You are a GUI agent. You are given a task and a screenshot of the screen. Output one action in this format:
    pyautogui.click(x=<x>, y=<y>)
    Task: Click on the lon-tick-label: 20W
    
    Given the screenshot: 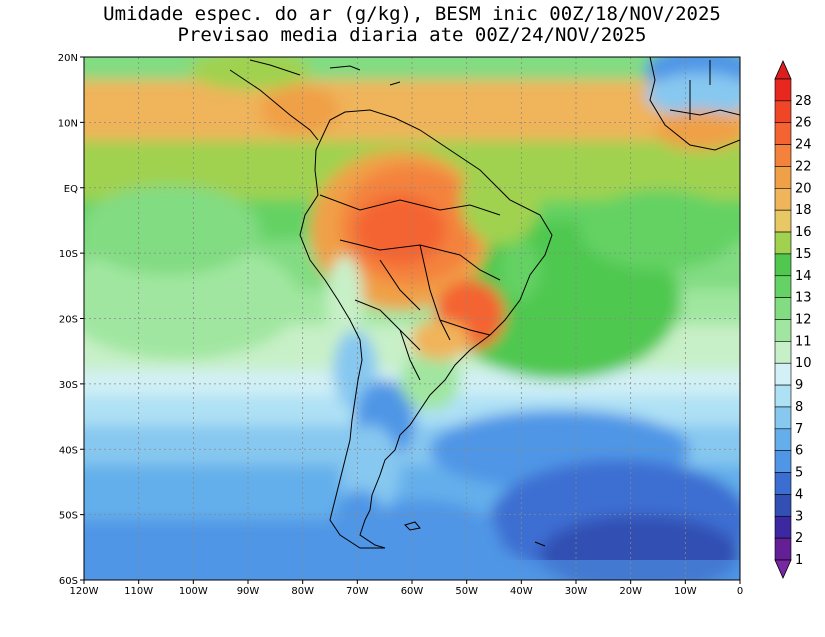 What is the action you would take?
    pyautogui.click(x=630, y=591)
    